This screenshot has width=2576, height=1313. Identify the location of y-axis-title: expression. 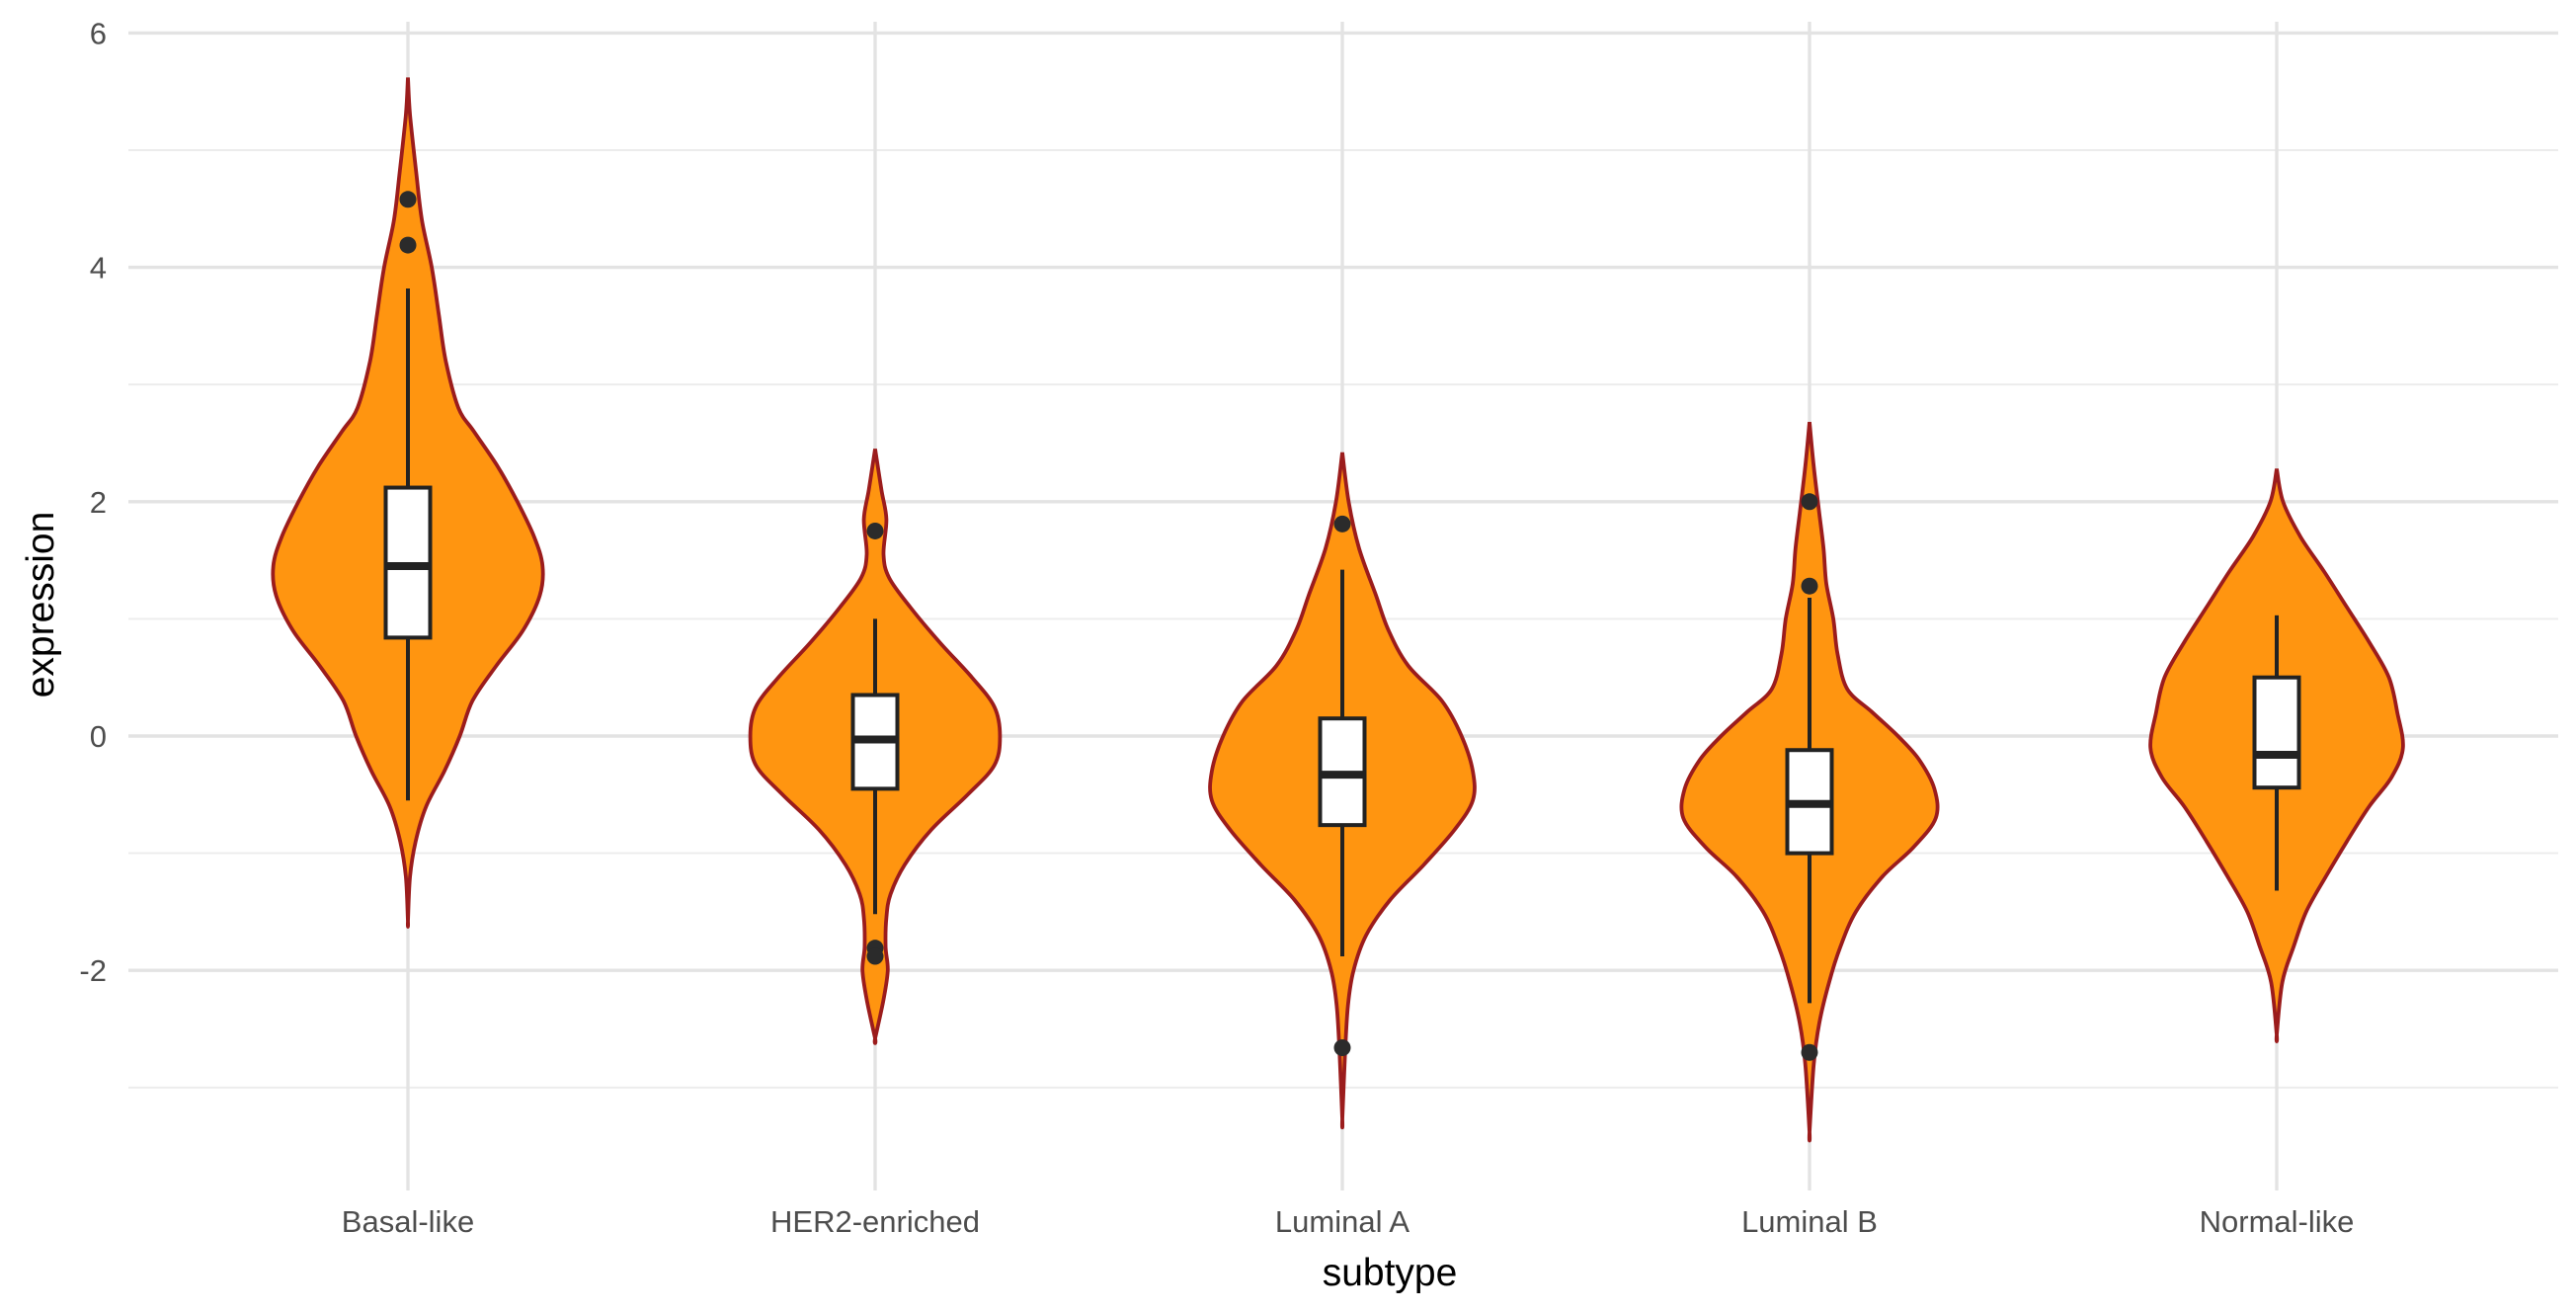
(41, 605).